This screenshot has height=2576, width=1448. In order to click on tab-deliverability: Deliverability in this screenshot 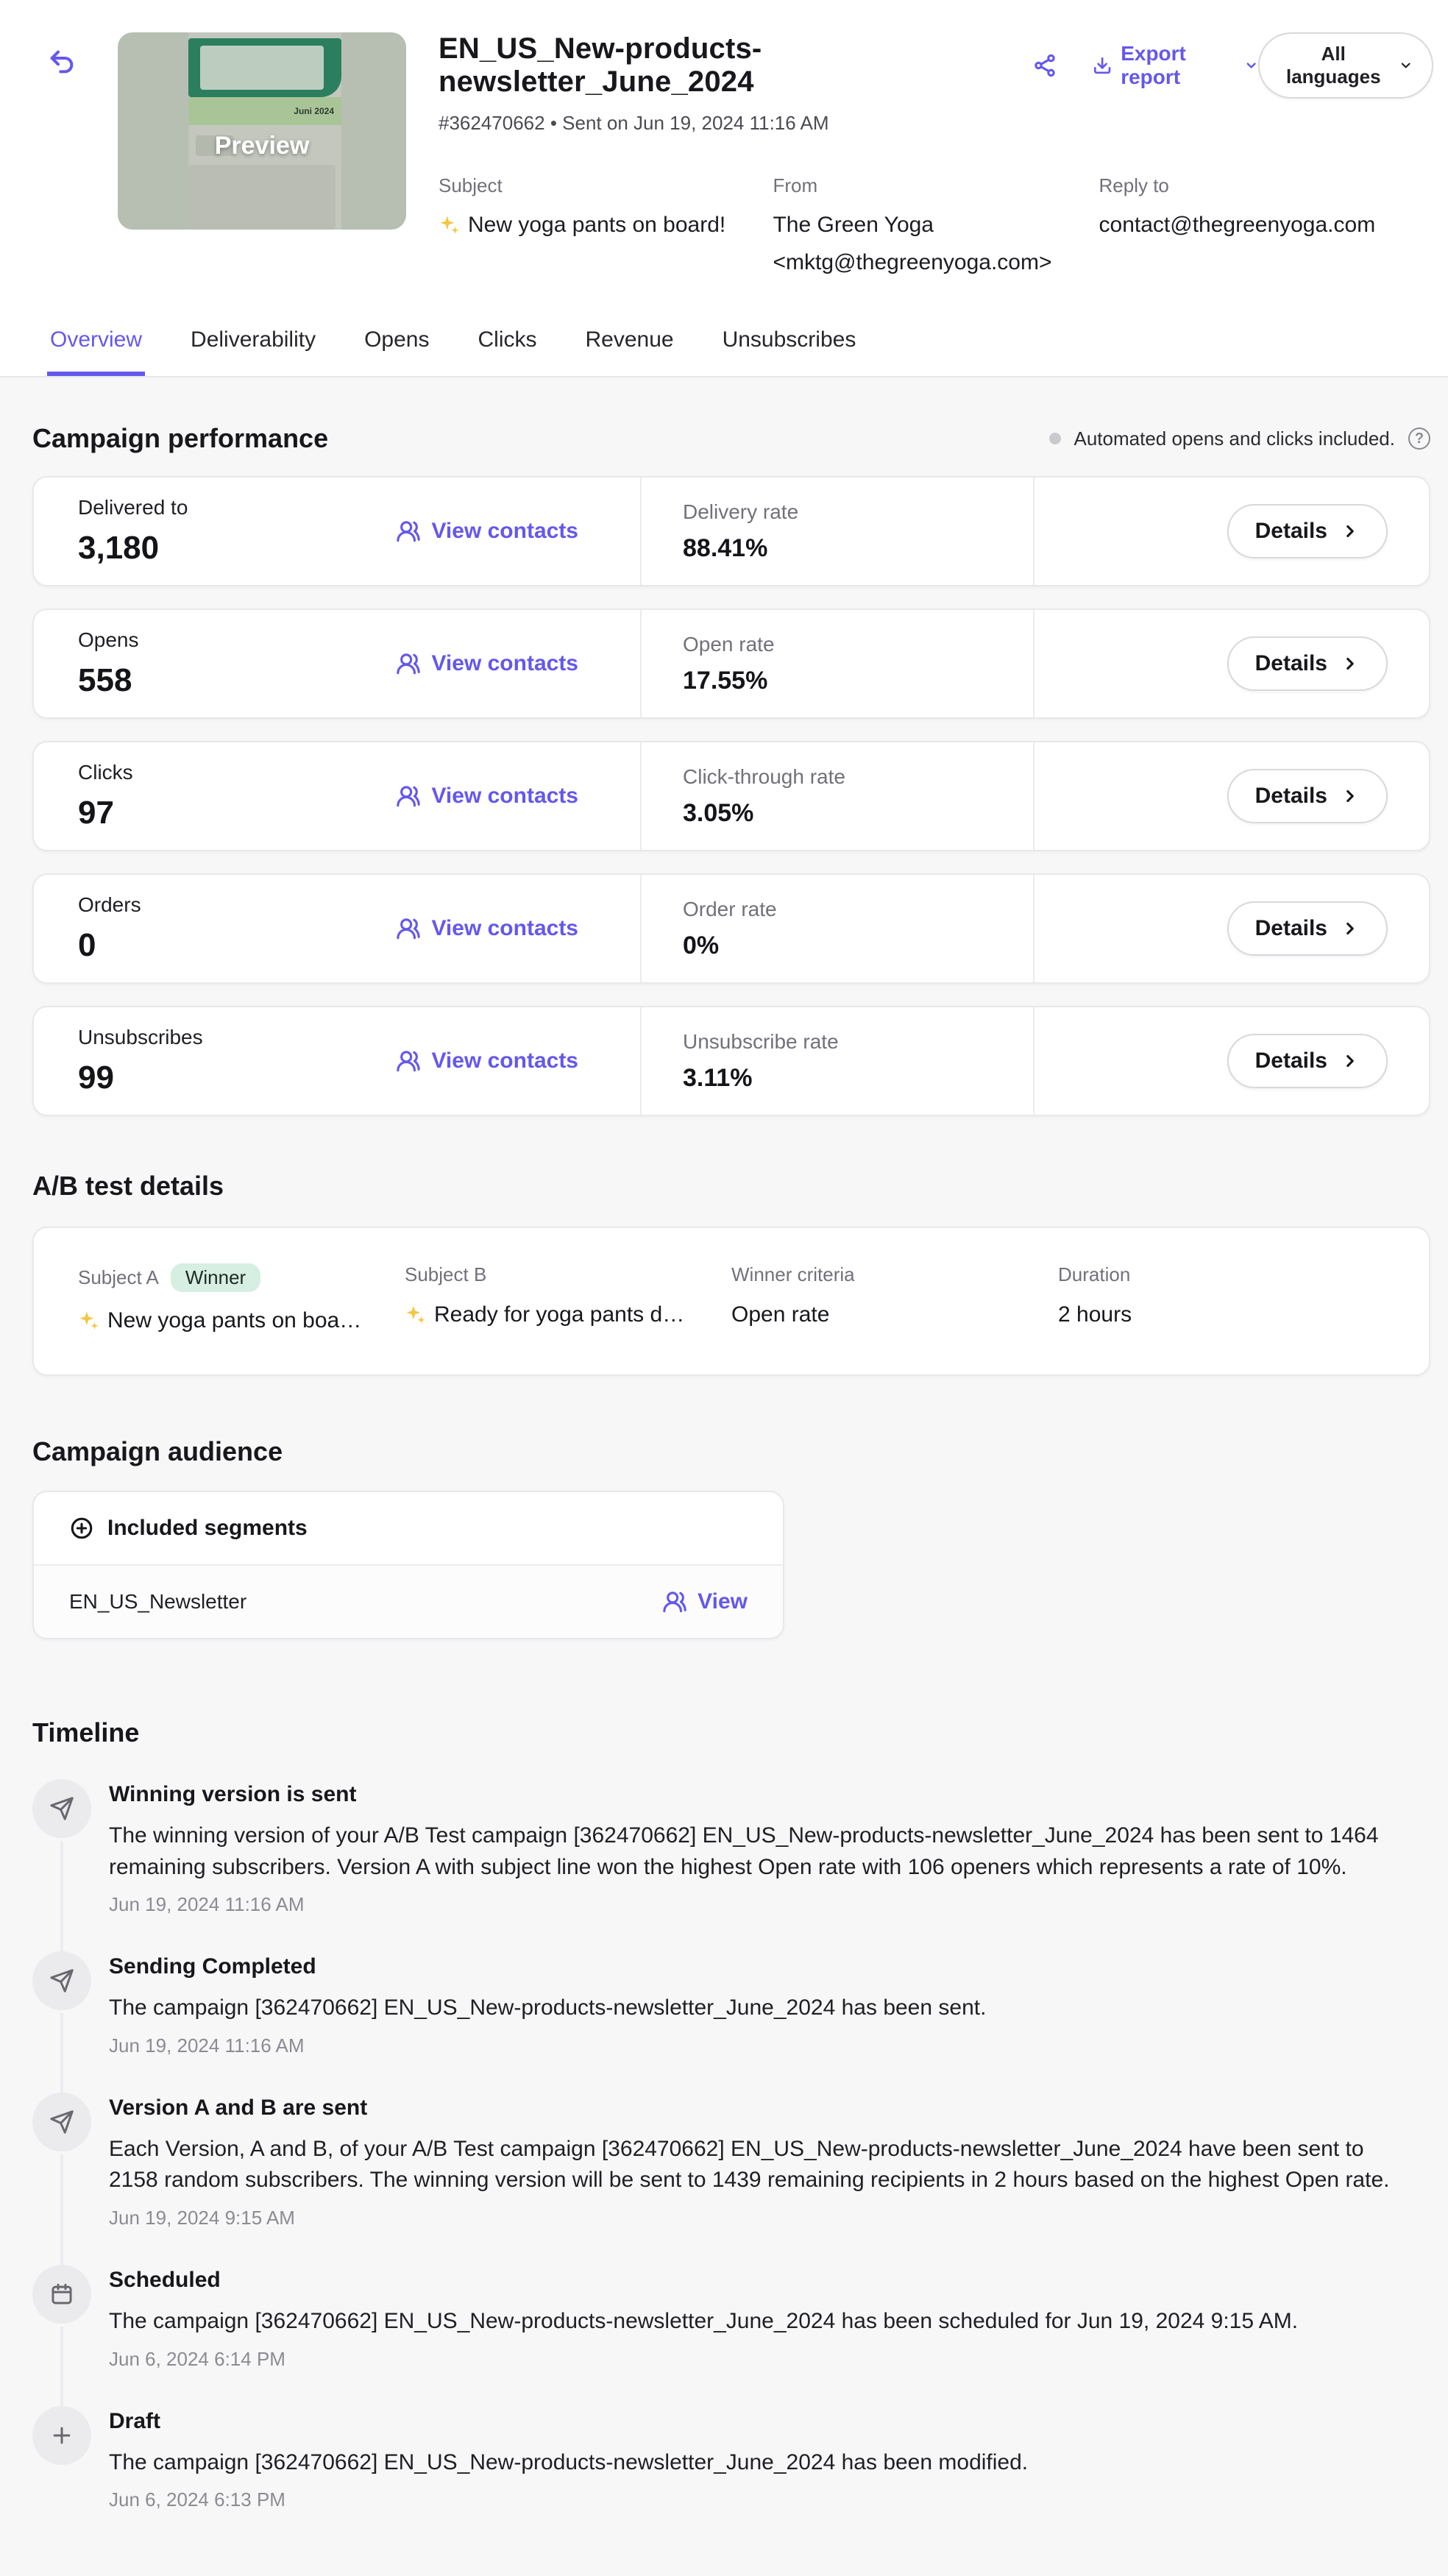, I will do `click(253, 339)`.